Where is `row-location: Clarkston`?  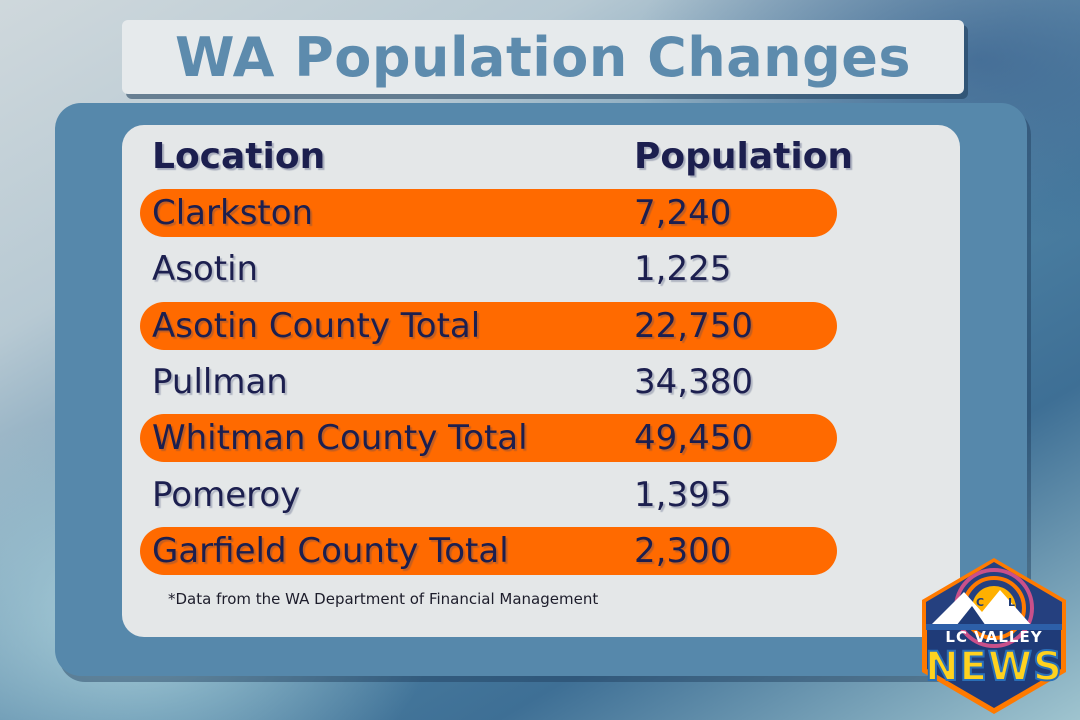
row-location: Clarkston is located at coordinates (233, 213).